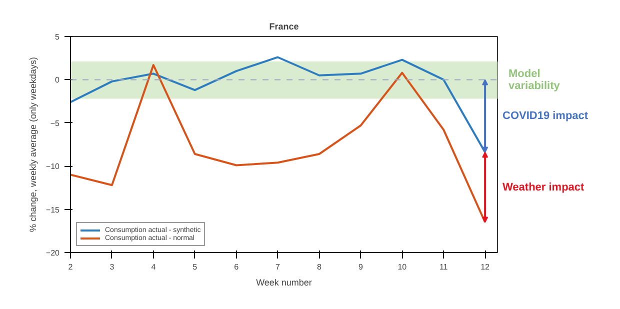 This screenshot has width=620, height=309. I want to click on text: COVID19 impact, so click(545, 116).